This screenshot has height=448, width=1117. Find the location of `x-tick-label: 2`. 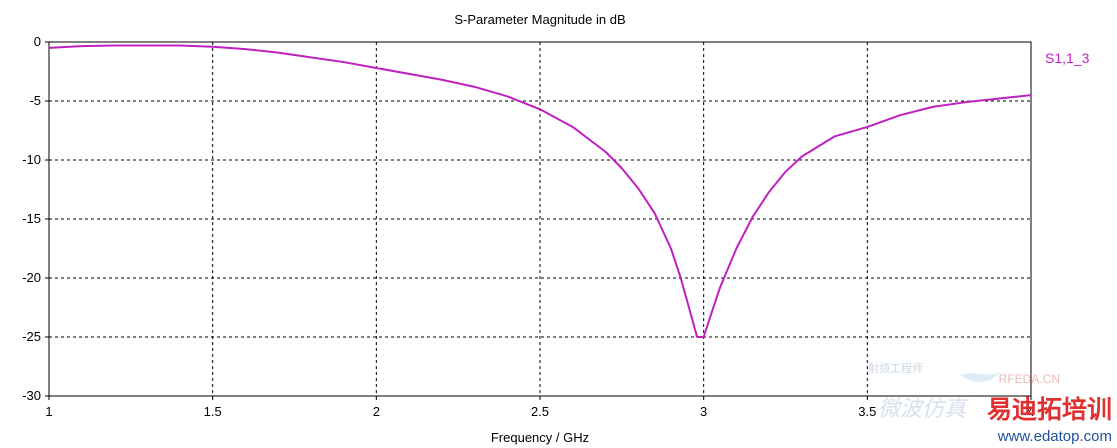

x-tick-label: 2 is located at coordinates (376, 411).